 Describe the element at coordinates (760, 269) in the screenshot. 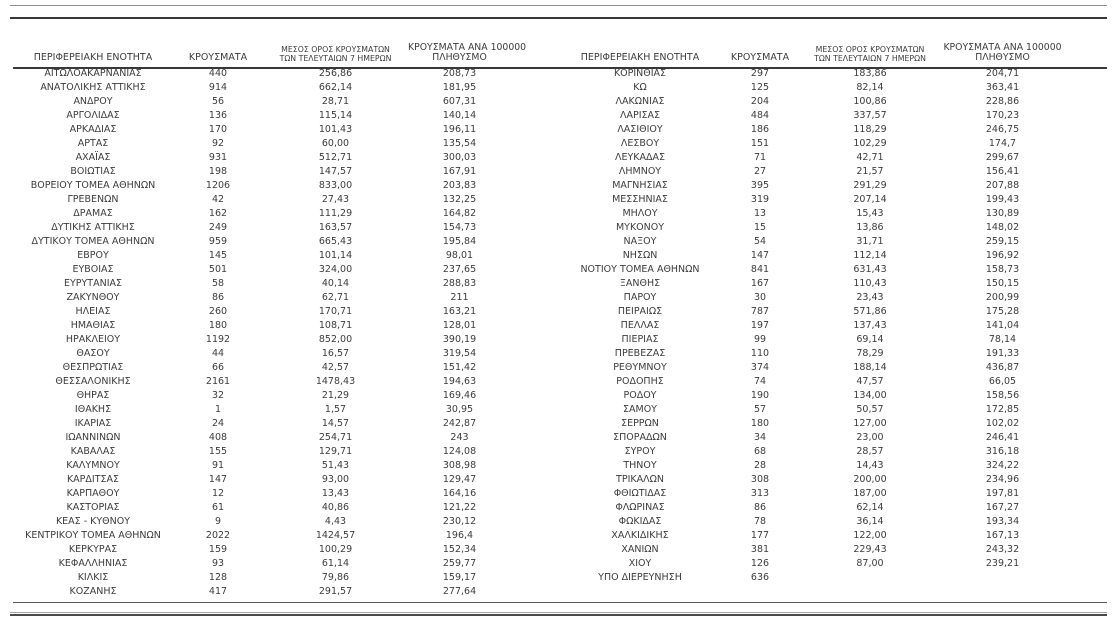

I see `cases-cell: 841` at that location.